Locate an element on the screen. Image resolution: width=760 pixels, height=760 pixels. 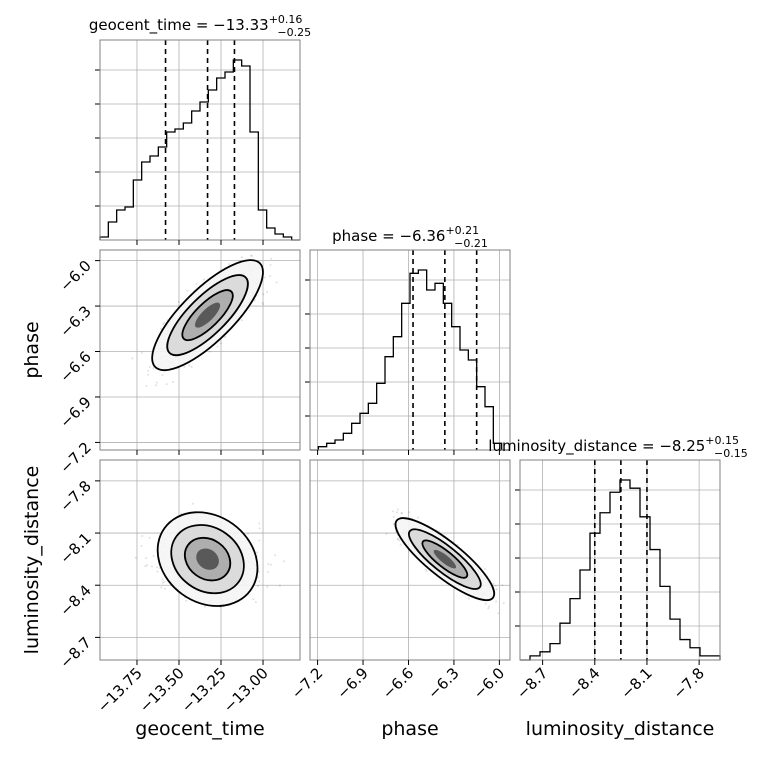
xtick-label-phase-4: −6.0 is located at coordinates (489, 683).